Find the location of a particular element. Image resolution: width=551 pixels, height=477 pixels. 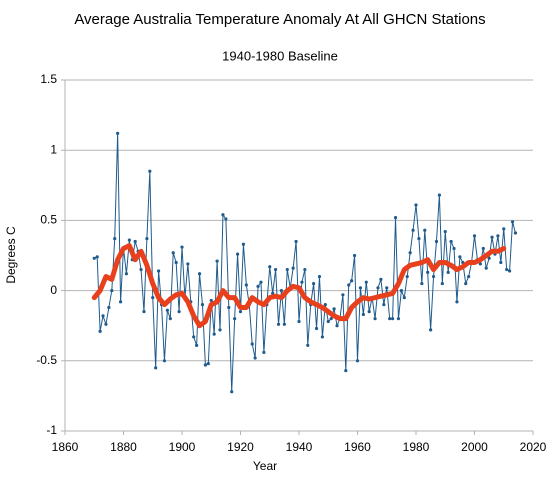

x-tick-label: 1940 is located at coordinates (299, 447).